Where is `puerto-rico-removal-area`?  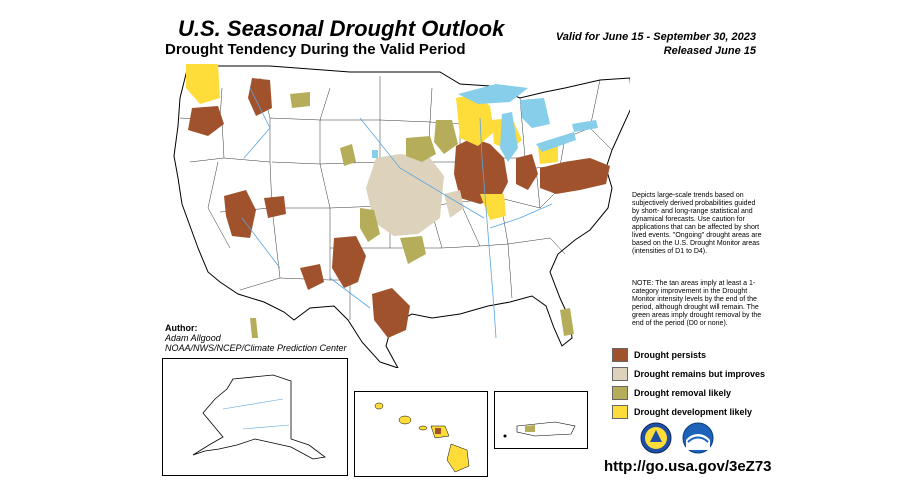
puerto-rico-removal-area is located at coordinates (530, 428).